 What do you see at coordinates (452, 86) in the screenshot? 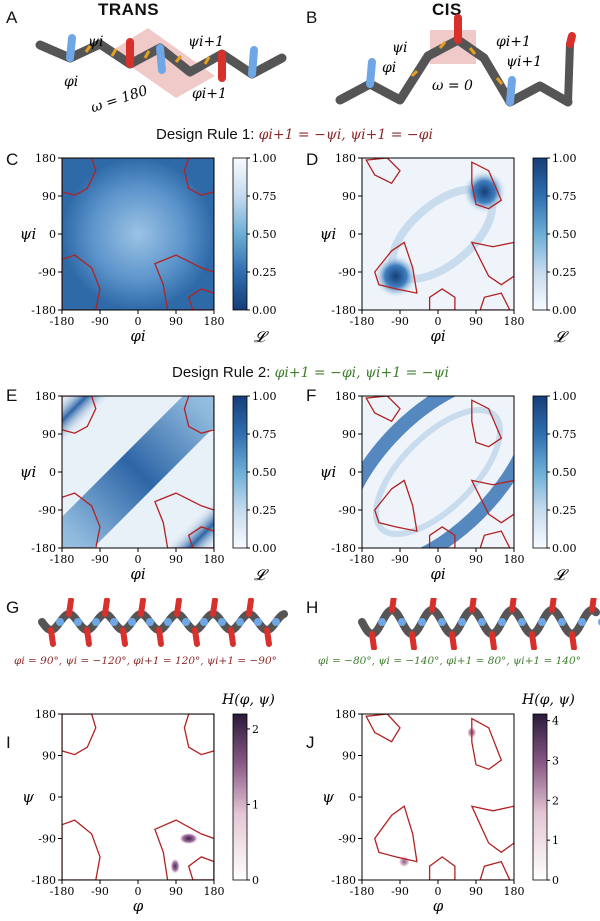
I see `cis-omega-label: ω = 0` at bounding box center [452, 86].